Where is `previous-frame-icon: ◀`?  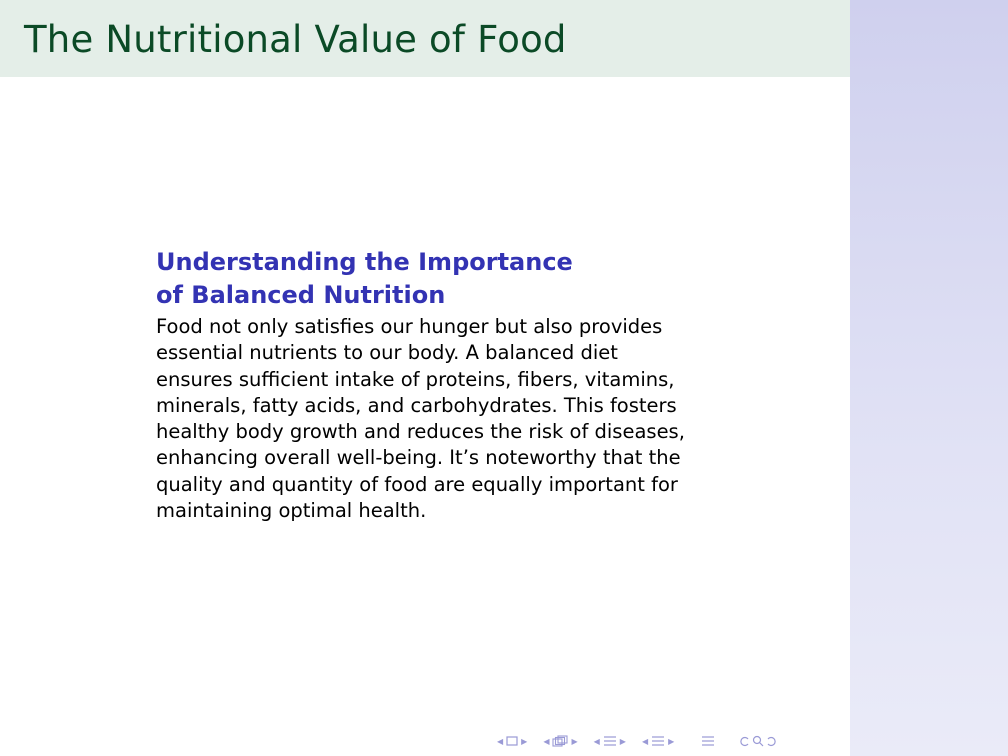
previous-frame-icon: ◀ is located at coordinates (546, 741).